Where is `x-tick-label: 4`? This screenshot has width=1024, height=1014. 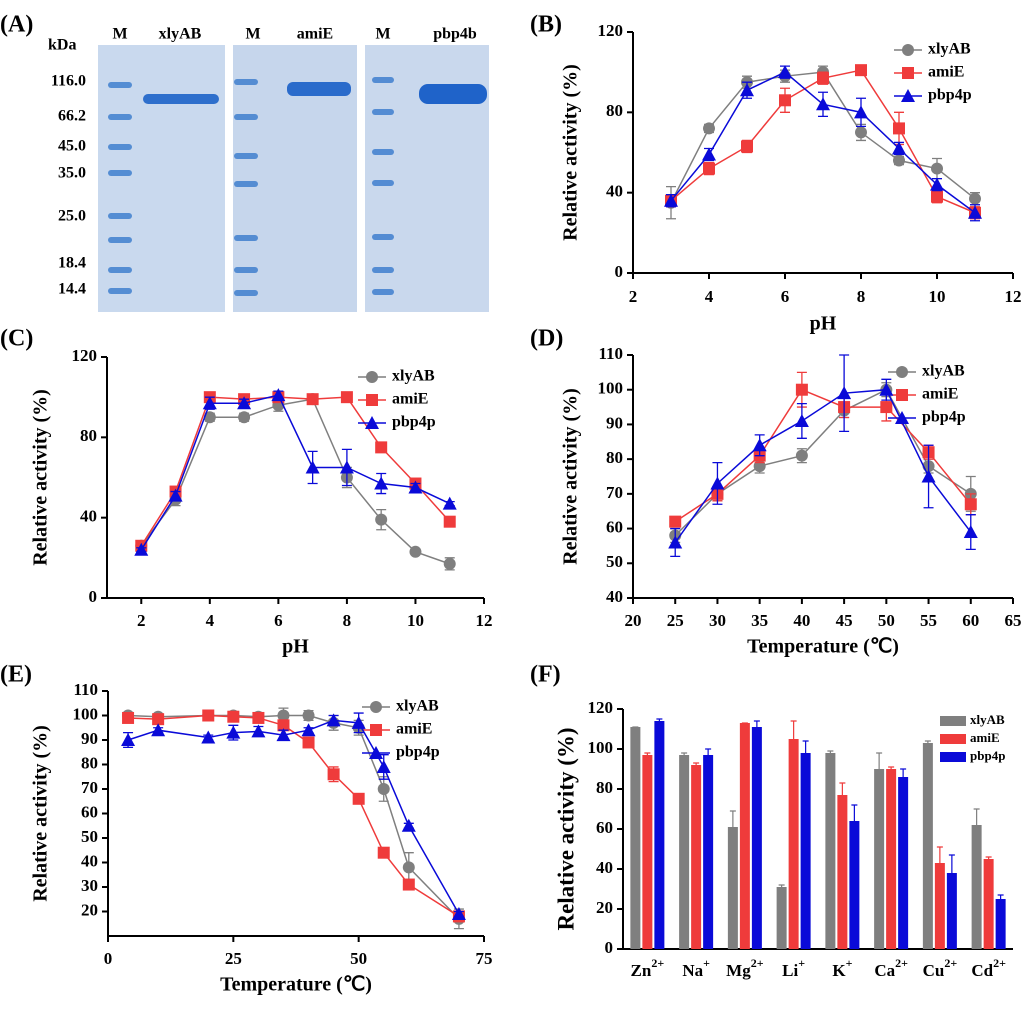
x-tick-label: 4 is located at coordinates (709, 296).